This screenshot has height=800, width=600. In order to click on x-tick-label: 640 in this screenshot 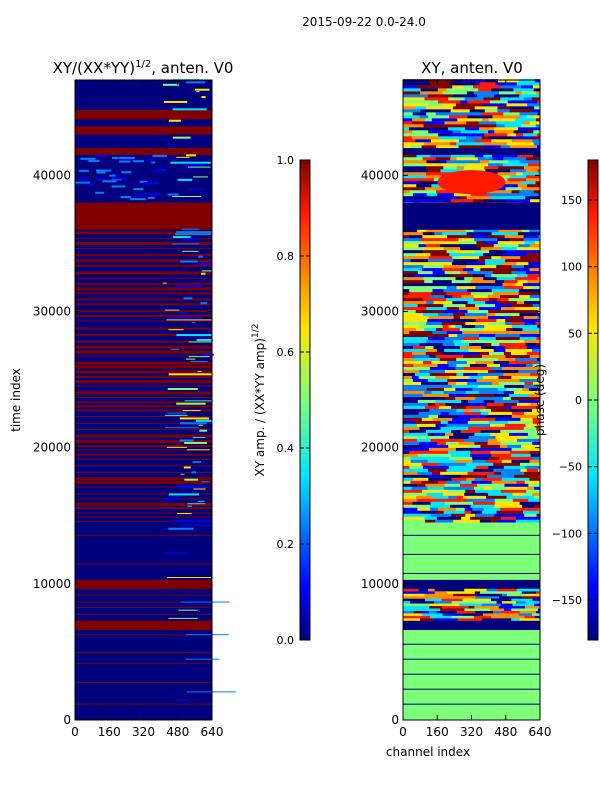, I will do `click(212, 732)`.